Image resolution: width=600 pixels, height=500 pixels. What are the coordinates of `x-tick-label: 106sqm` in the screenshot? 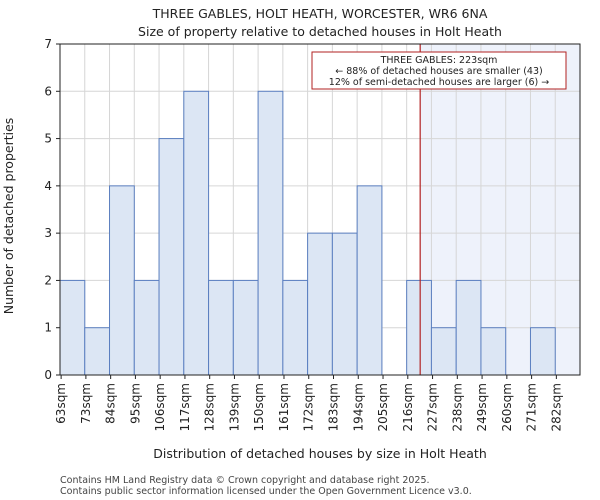 It's located at (160, 407).